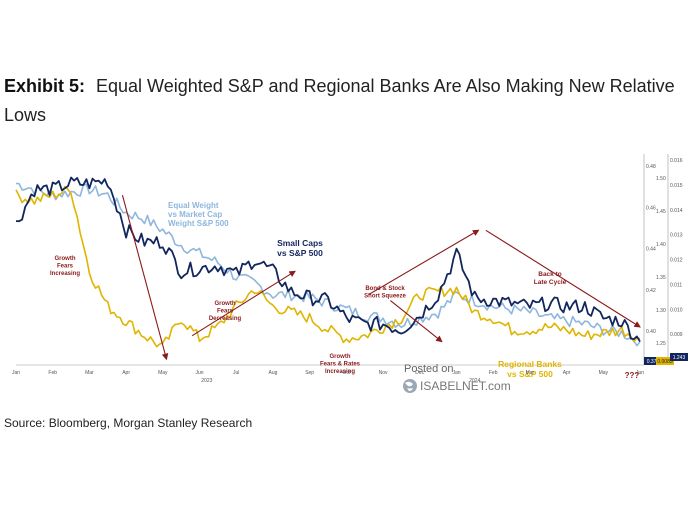 This screenshot has width=700, height=510. What do you see at coordinates (661, 245) in the screenshot?
I see `y-mid-tick-label: 1.40` at bounding box center [661, 245].